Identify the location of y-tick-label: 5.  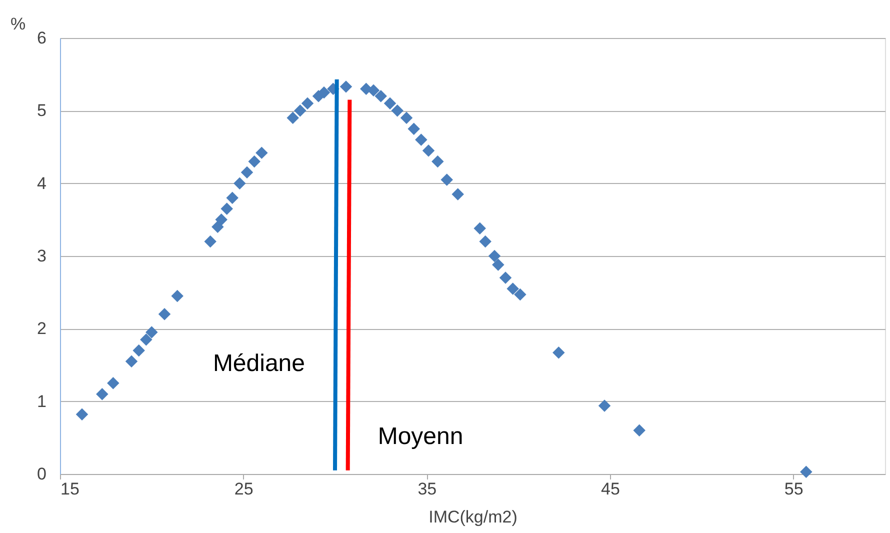
(41, 110).